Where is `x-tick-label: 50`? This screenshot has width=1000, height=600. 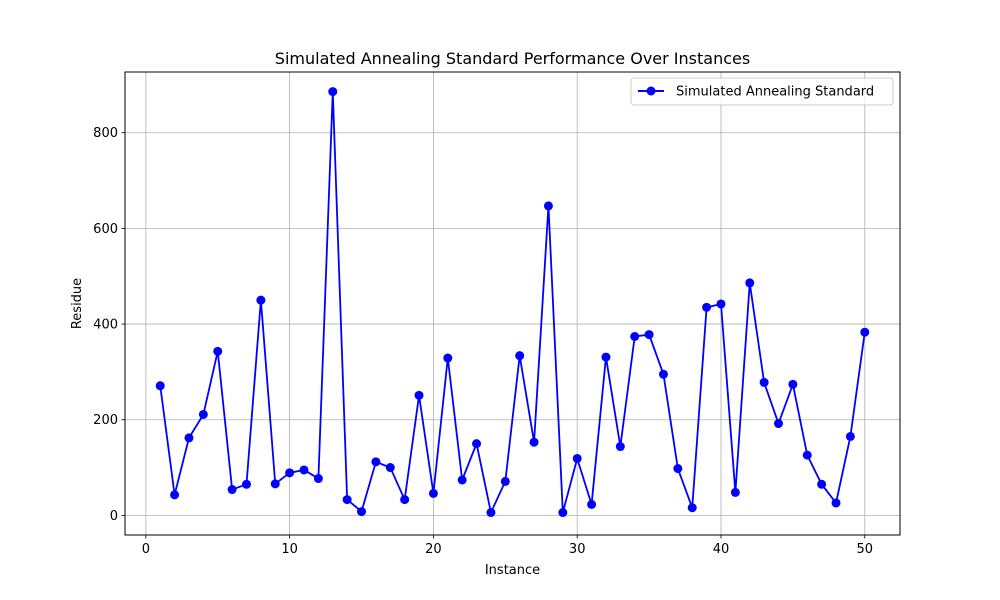 x-tick-label: 50 is located at coordinates (864, 549).